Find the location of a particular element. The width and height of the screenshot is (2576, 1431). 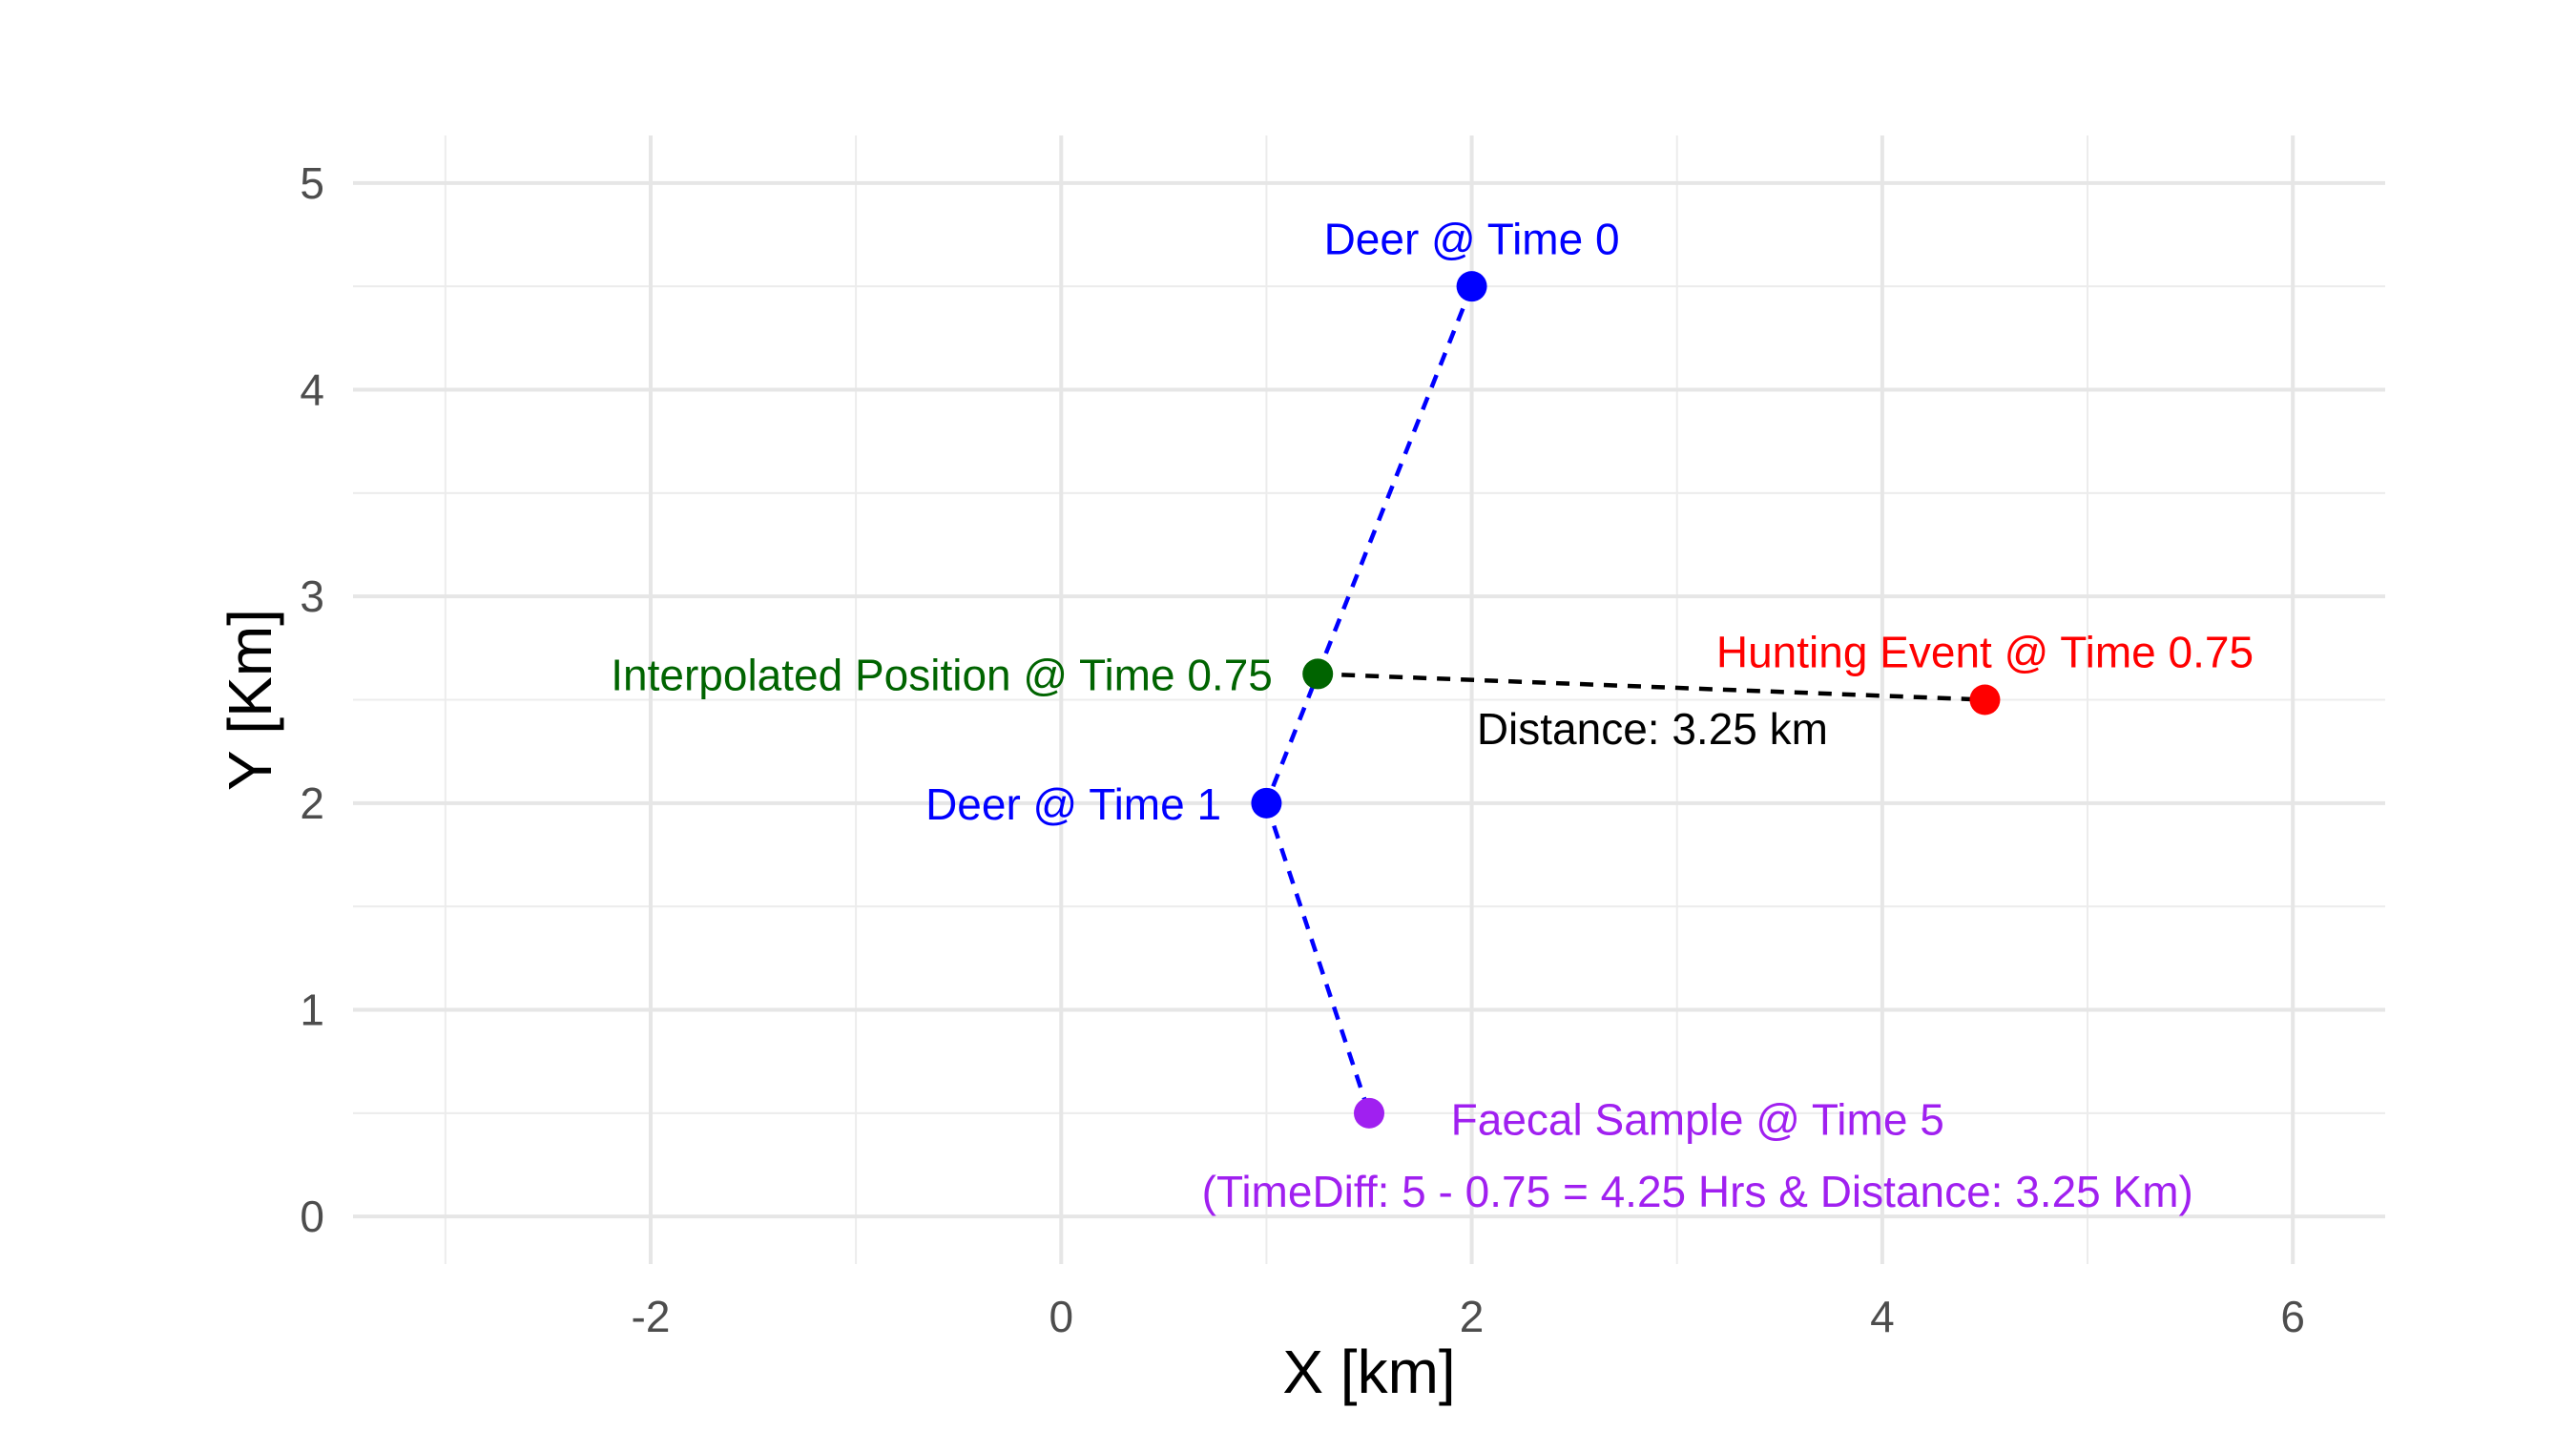

y-tick-label: 4 is located at coordinates (312, 390).